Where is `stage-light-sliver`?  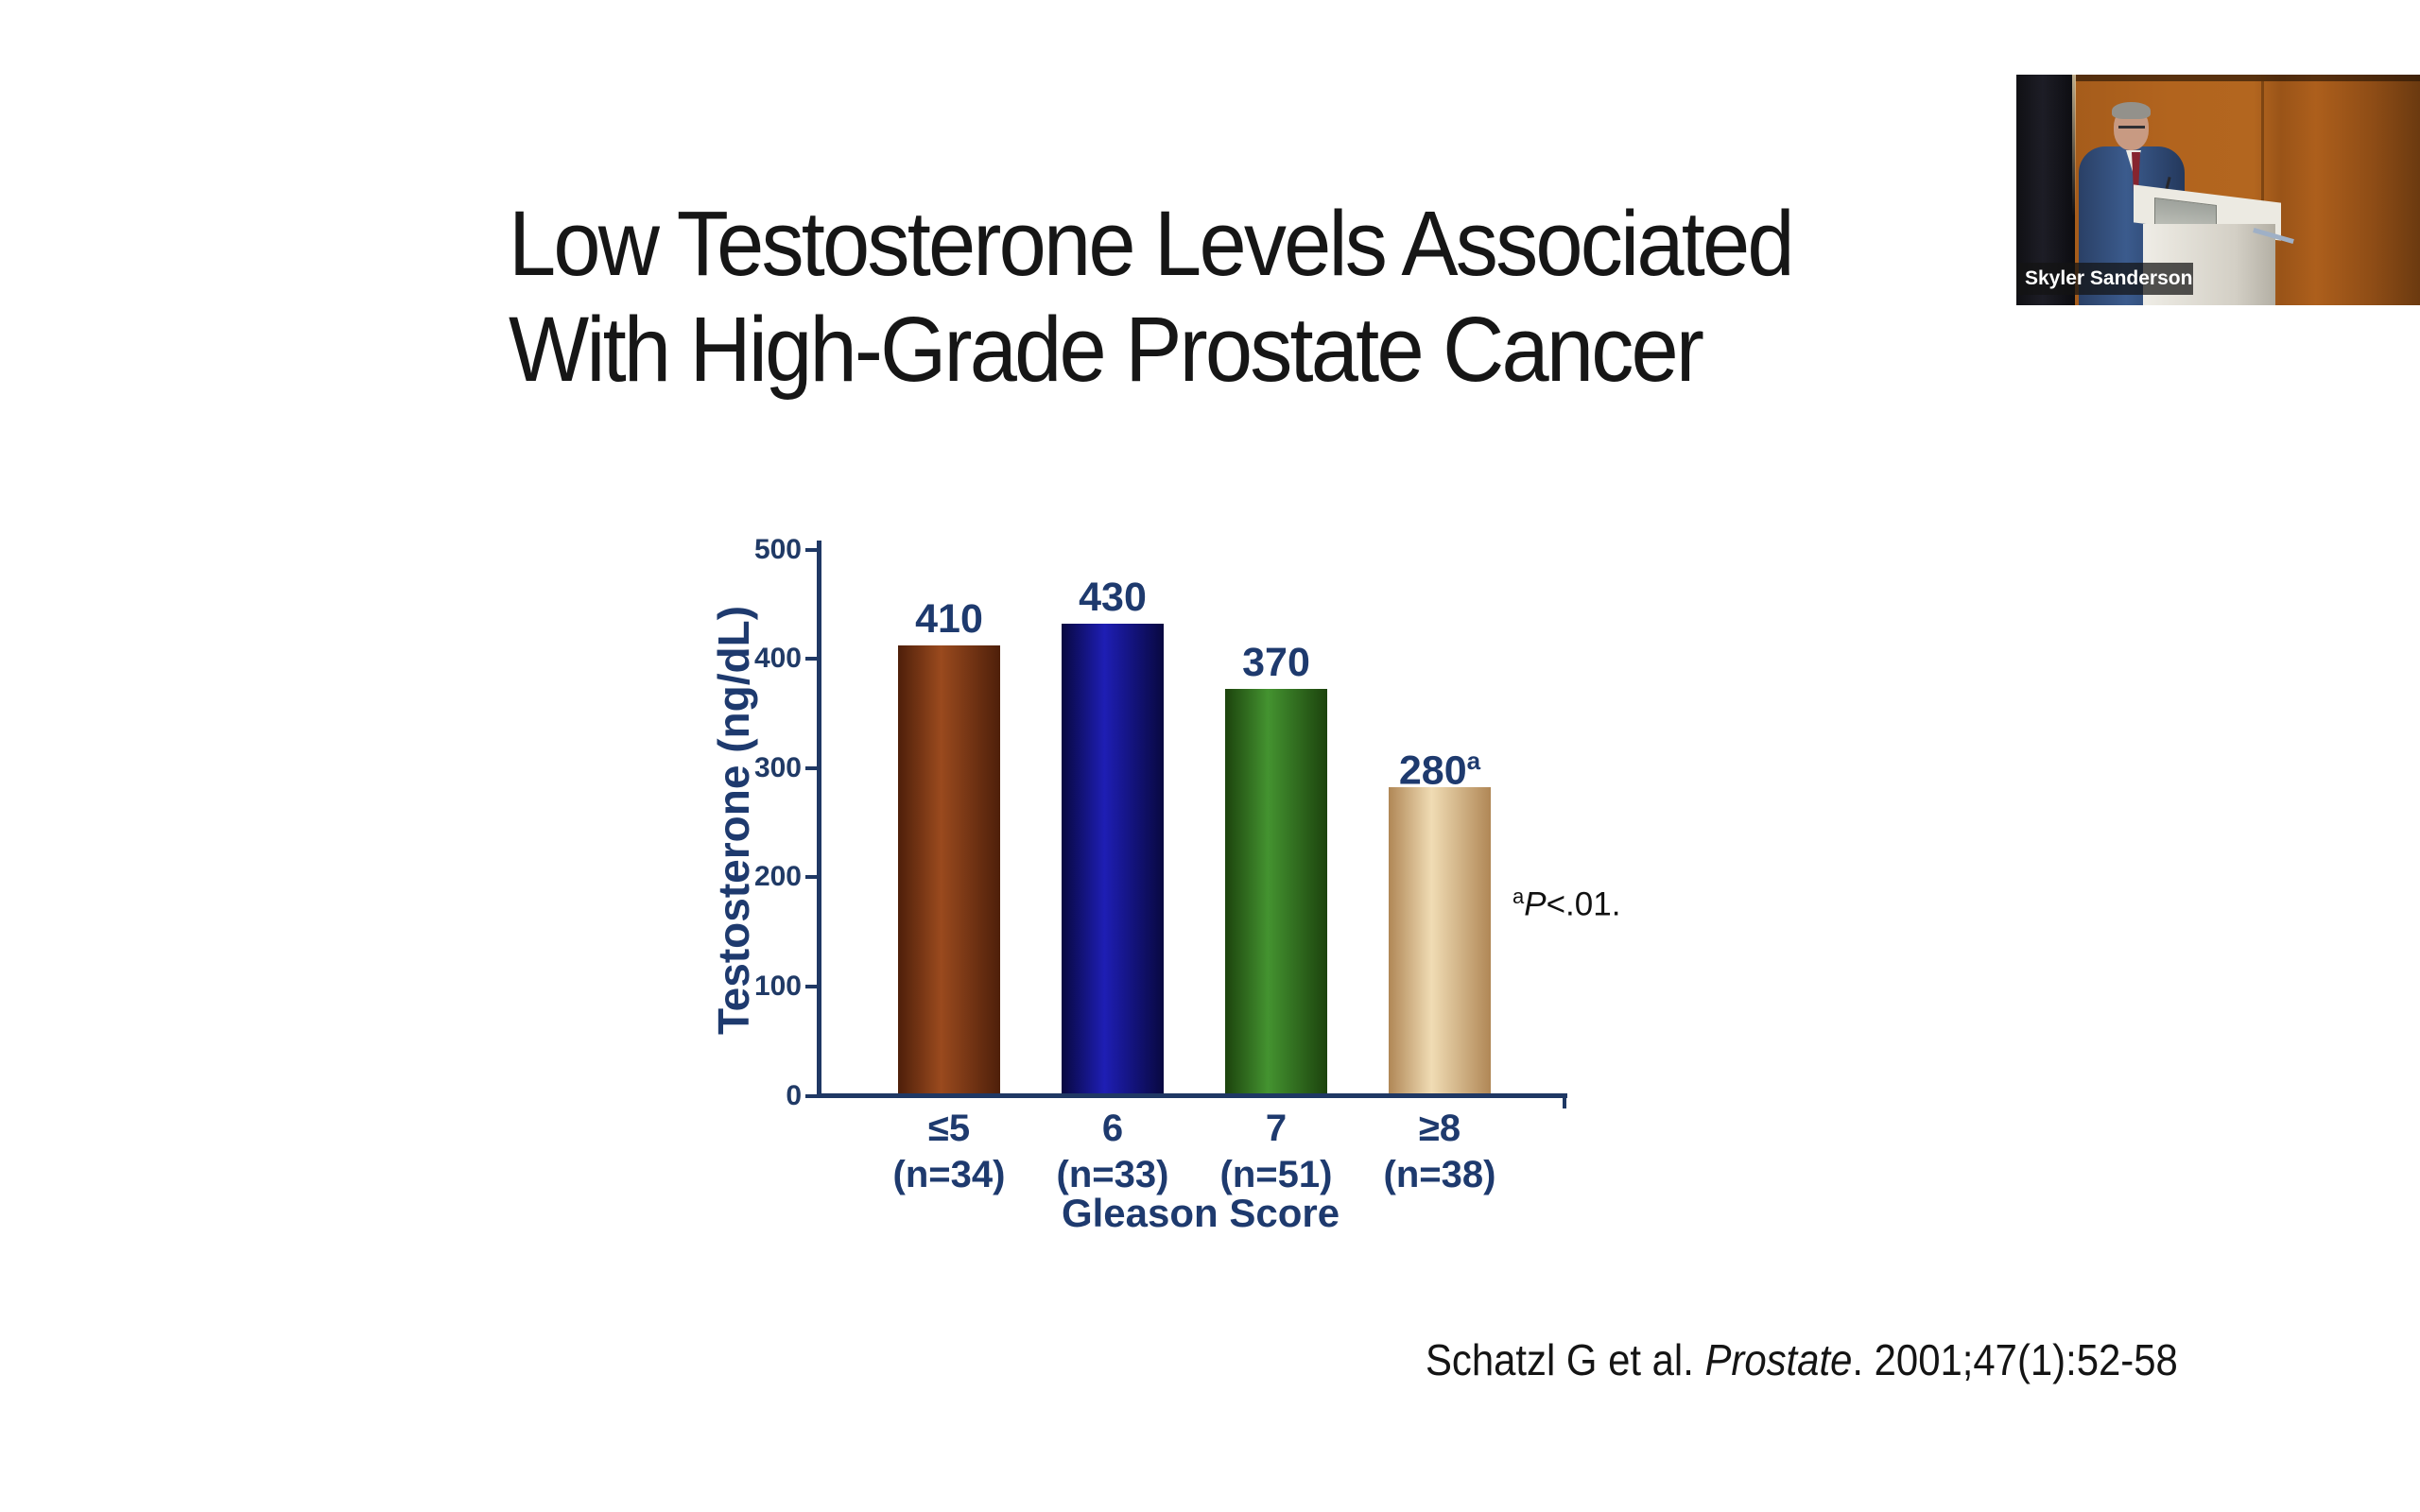 stage-light-sliver is located at coordinates (2074, 145).